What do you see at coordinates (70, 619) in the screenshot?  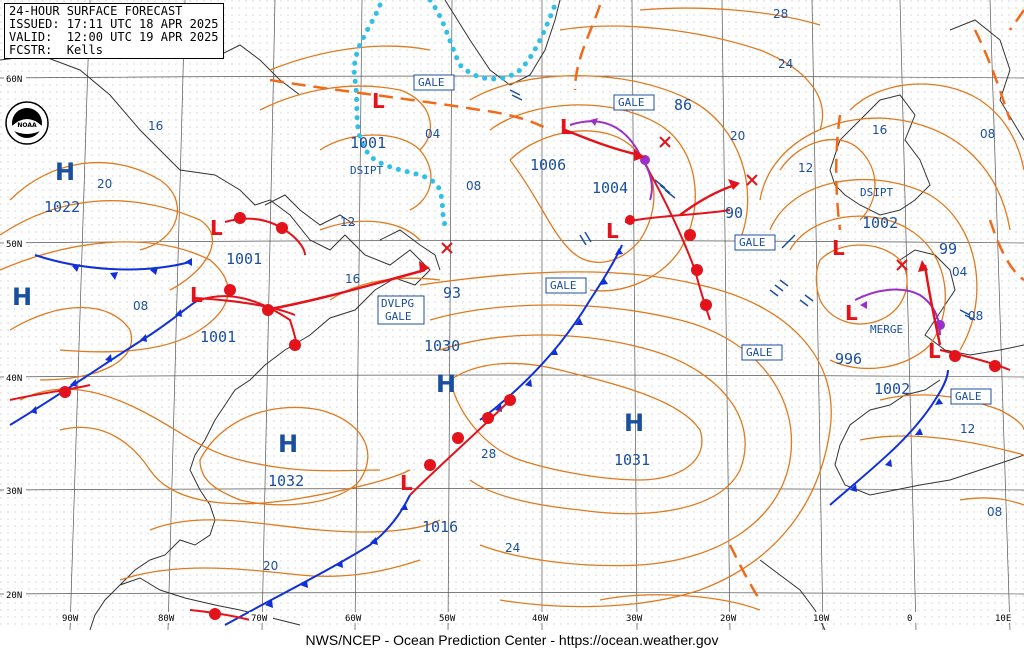 I see `lon-label-90w: 90W` at bounding box center [70, 619].